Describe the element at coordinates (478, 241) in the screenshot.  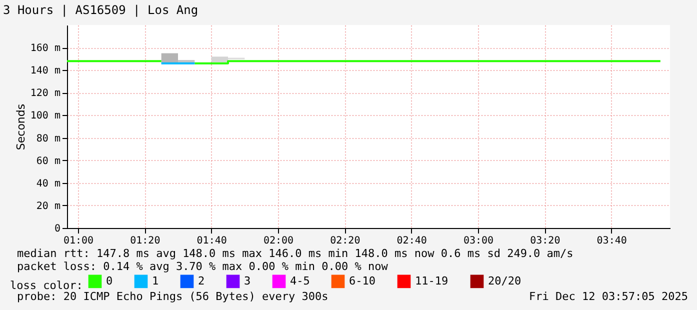
I see `x-tick-label: 03:00` at that location.